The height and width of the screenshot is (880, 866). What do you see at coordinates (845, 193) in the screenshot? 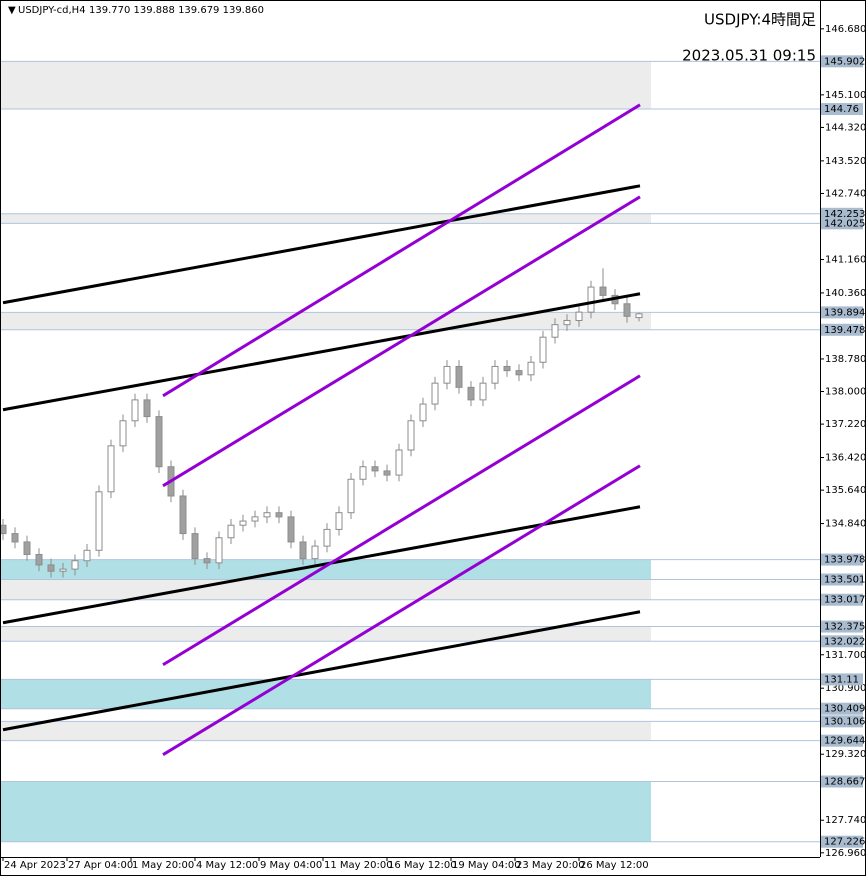
I see `y-tick-label: 142.740` at bounding box center [845, 193].